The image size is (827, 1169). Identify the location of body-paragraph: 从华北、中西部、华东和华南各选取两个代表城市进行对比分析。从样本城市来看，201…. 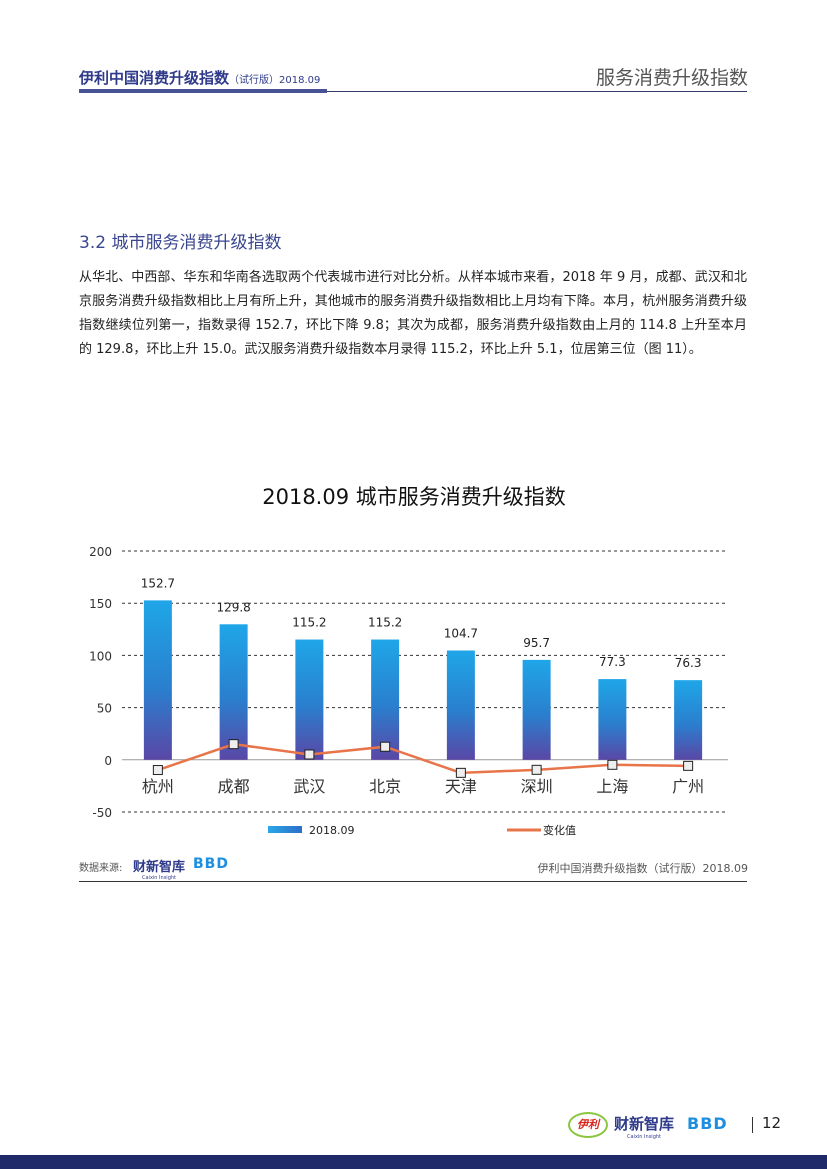
(413, 313).